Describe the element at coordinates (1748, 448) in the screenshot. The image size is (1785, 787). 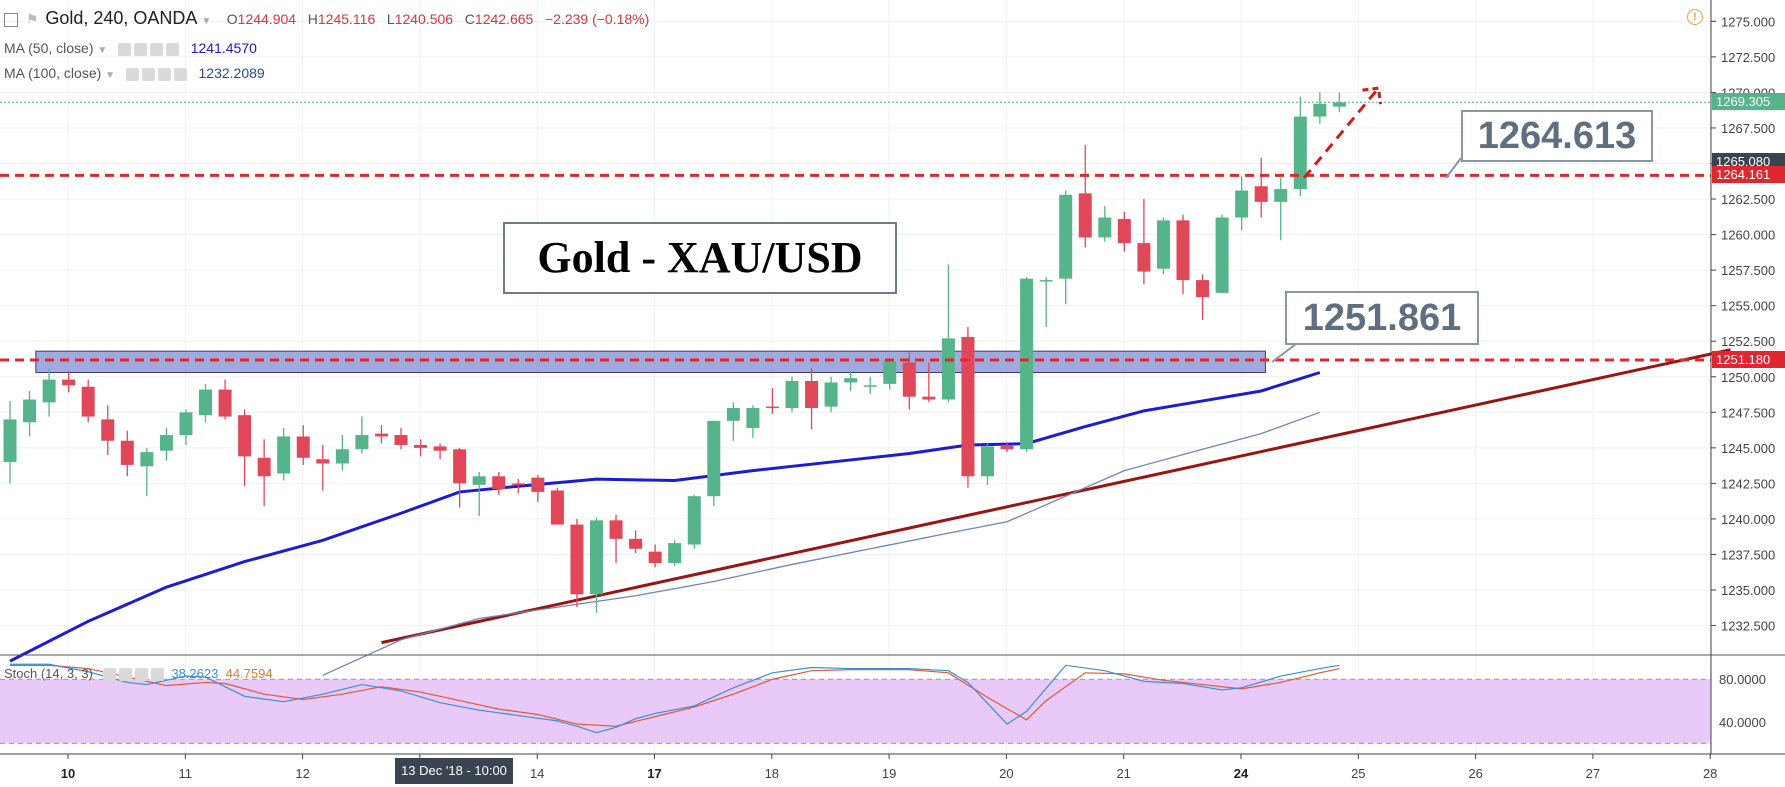
I see `price-tick-label: 1245.000` at that location.